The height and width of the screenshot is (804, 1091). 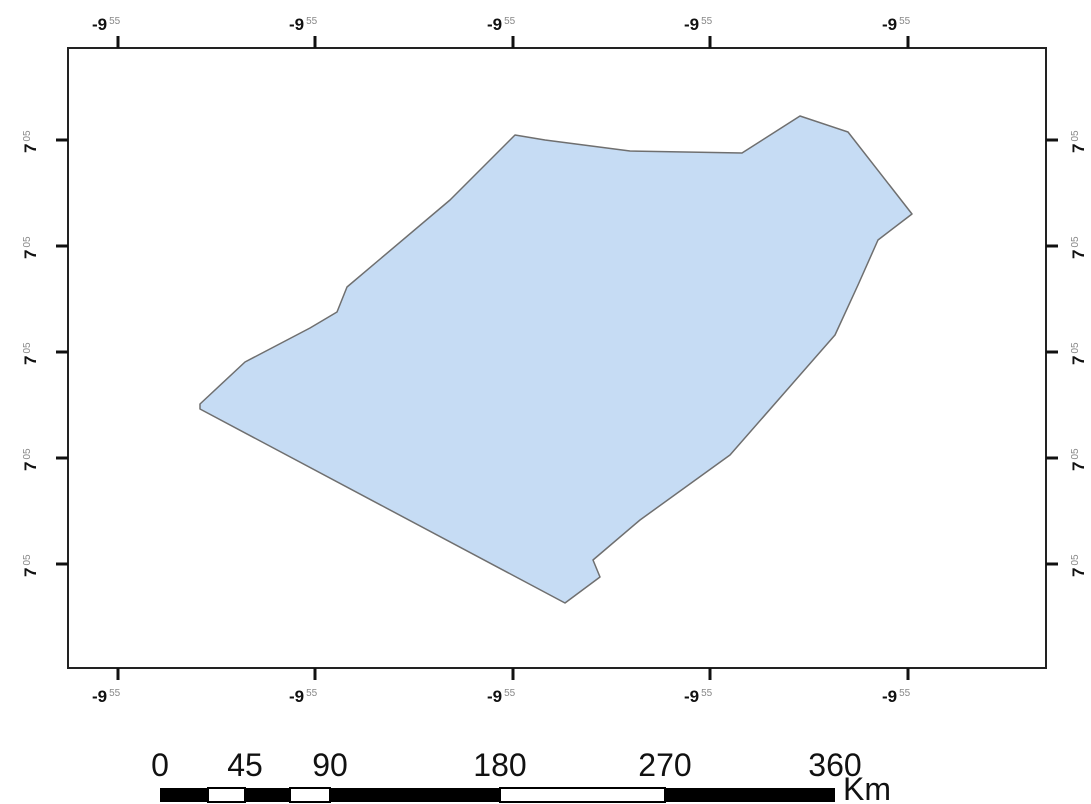 What do you see at coordinates (664, 765) in the screenshot?
I see `scale-bar-label: 270` at bounding box center [664, 765].